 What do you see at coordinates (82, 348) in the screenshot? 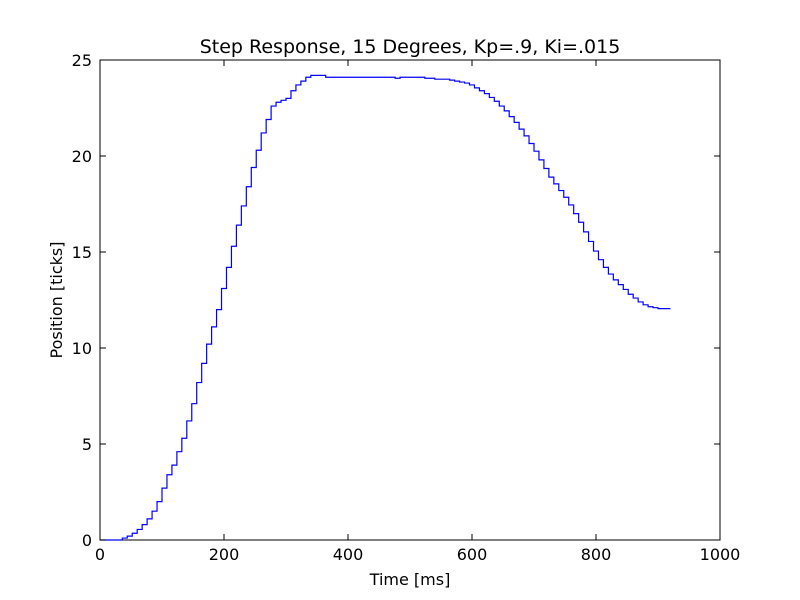
I see `y-tick-label: 10` at bounding box center [82, 348].